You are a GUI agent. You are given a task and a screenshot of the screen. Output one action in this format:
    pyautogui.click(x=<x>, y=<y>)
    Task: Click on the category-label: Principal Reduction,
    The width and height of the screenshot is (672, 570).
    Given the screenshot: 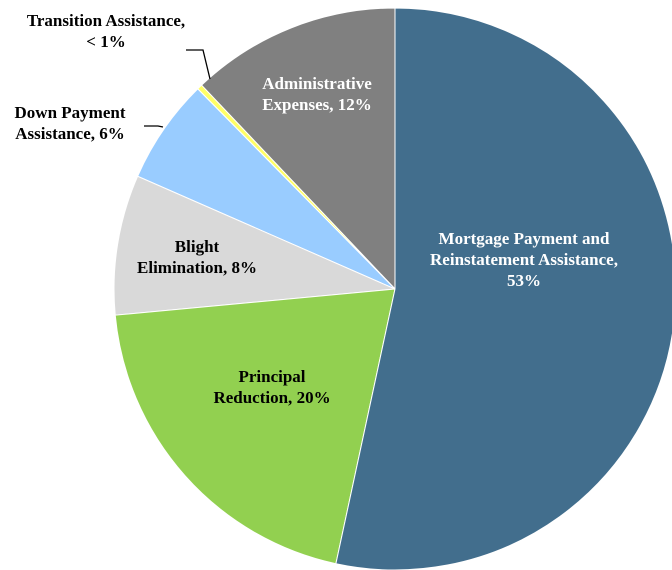 What is the action you would take?
    pyautogui.click(x=259, y=387)
    